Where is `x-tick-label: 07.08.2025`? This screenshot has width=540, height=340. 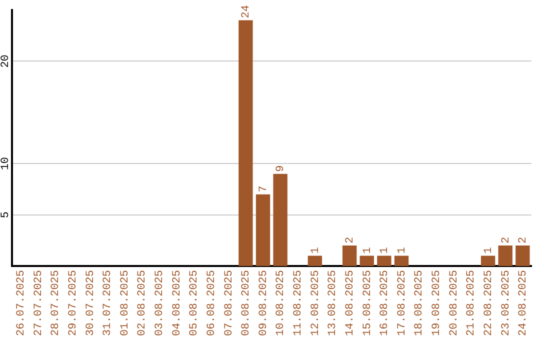 x-tick-label: 07.08.2025 is located at coordinates (229, 303).